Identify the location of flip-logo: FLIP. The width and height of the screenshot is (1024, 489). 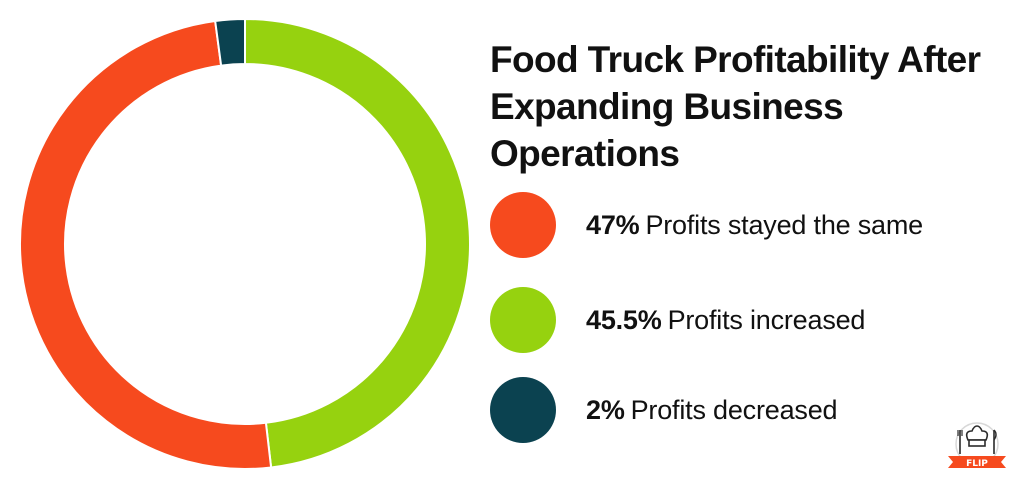
(977, 445).